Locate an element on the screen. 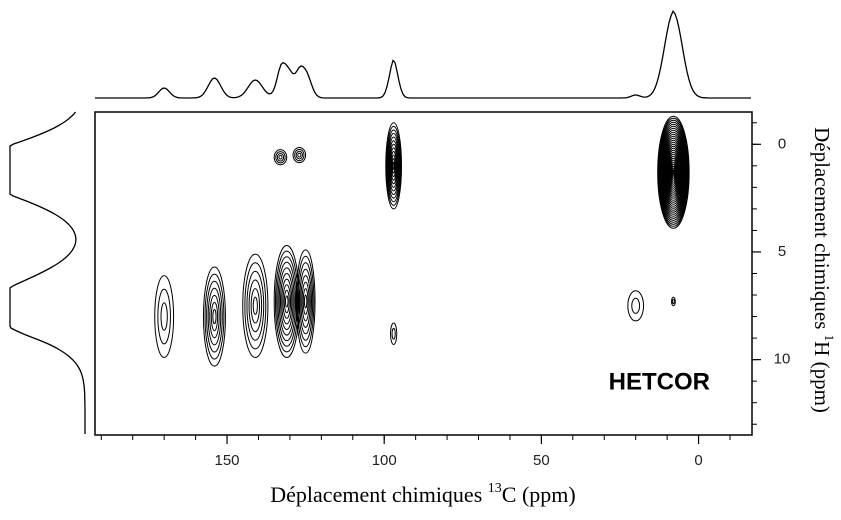 The width and height of the screenshot is (841, 520). annotation: HETCOR is located at coordinates (659, 381).